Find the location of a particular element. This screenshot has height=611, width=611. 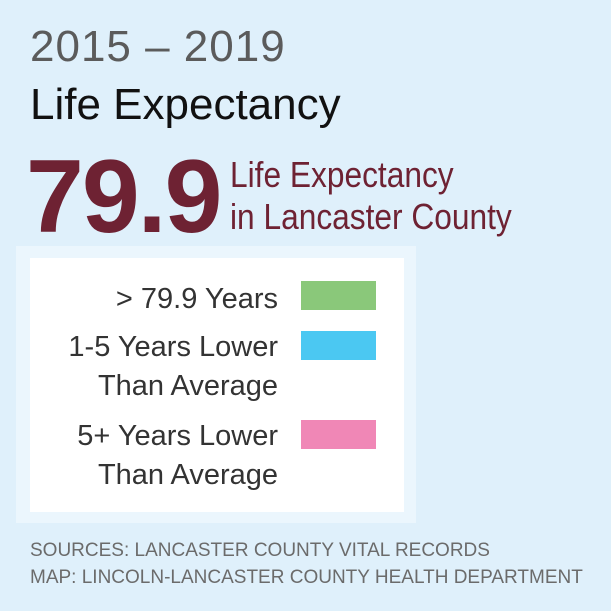

year-range: 2015 – 2019 is located at coordinates (158, 46).